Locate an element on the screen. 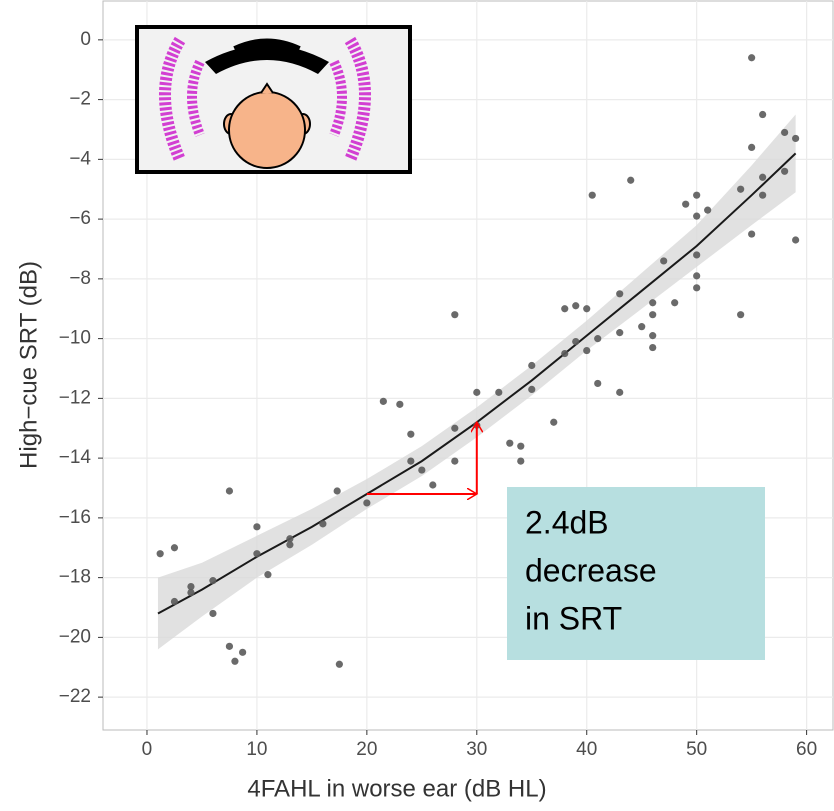 This screenshot has height=811, width=834. y-tick-label: −12 is located at coordinates (75, 397).